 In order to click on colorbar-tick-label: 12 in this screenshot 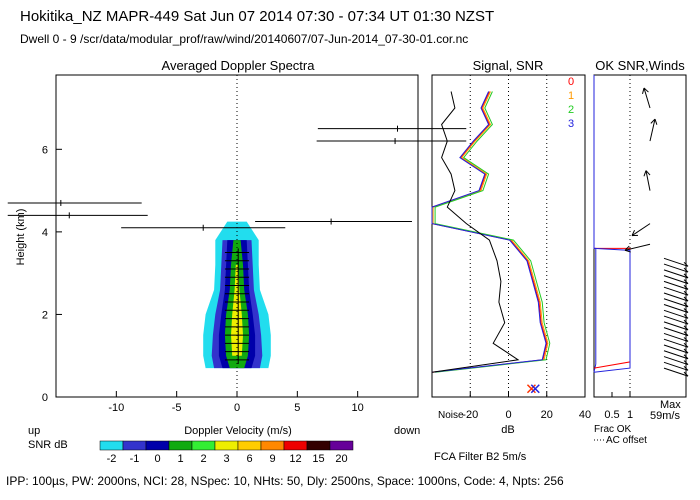, I will do `click(295, 459)`.